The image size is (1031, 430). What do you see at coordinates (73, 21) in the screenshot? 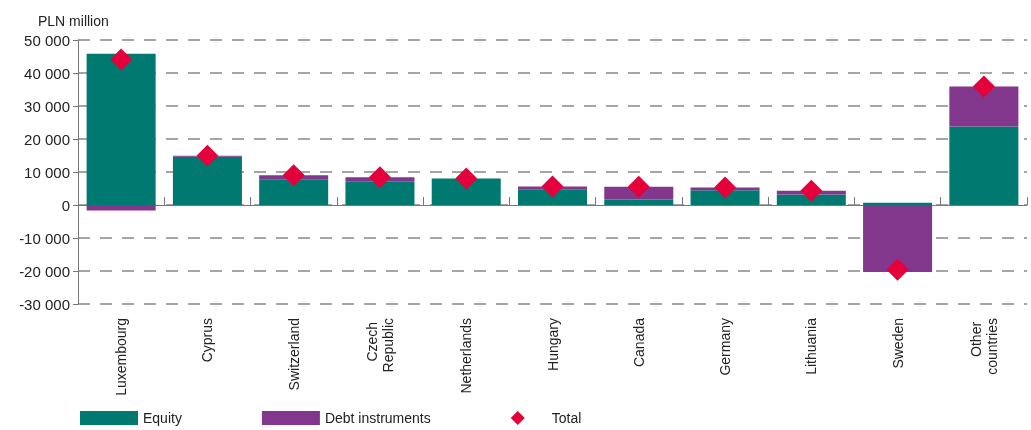
I see `y-axis-title: PLN million` at bounding box center [73, 21].